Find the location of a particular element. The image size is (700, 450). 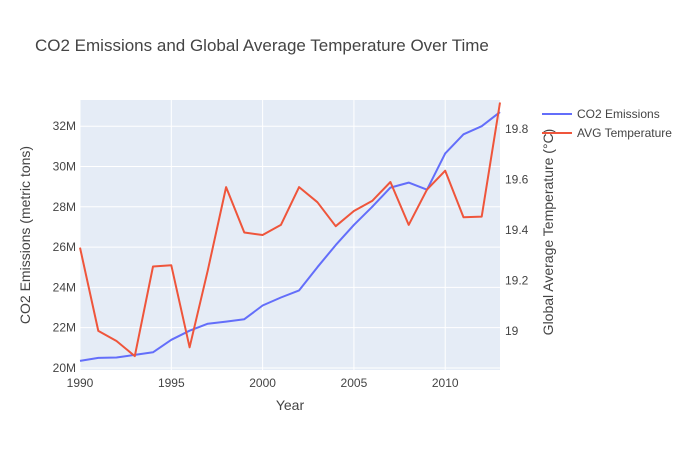

y-tick-label: 20M is located at coordinates (64, 368).